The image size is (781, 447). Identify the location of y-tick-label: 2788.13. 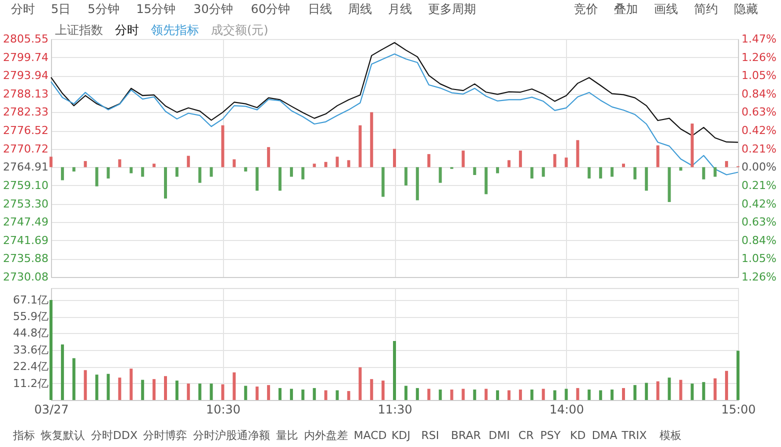
(25, 93).